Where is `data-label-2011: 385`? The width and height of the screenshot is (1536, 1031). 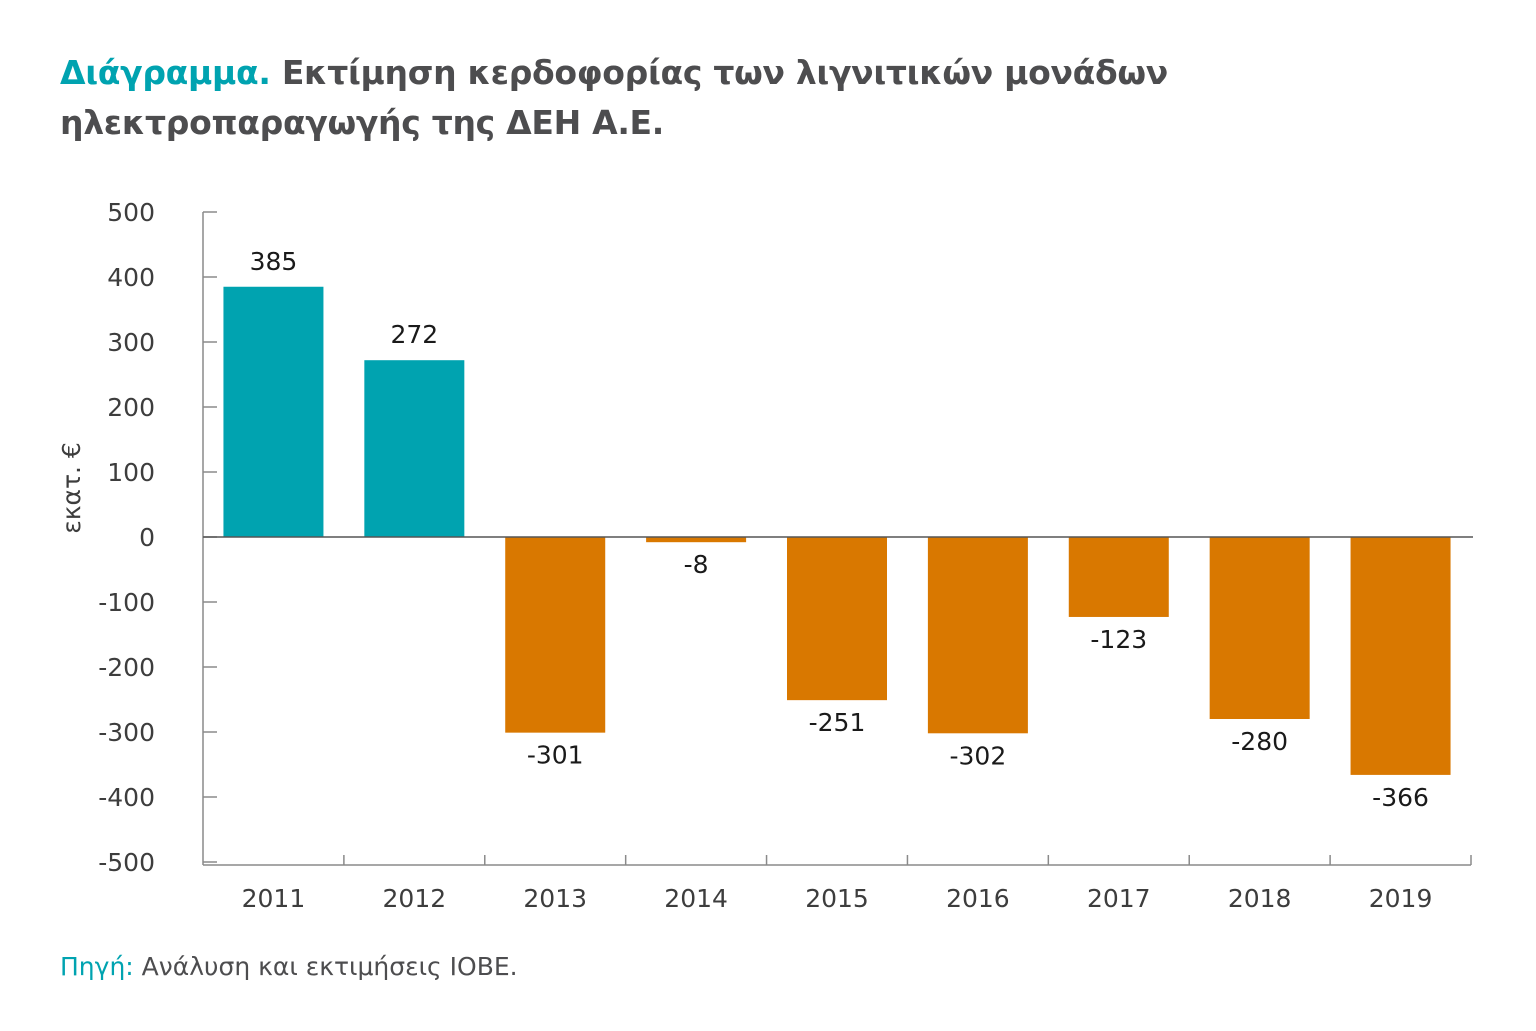
data-label-2011: 385 is located at coordinates (274, 261).